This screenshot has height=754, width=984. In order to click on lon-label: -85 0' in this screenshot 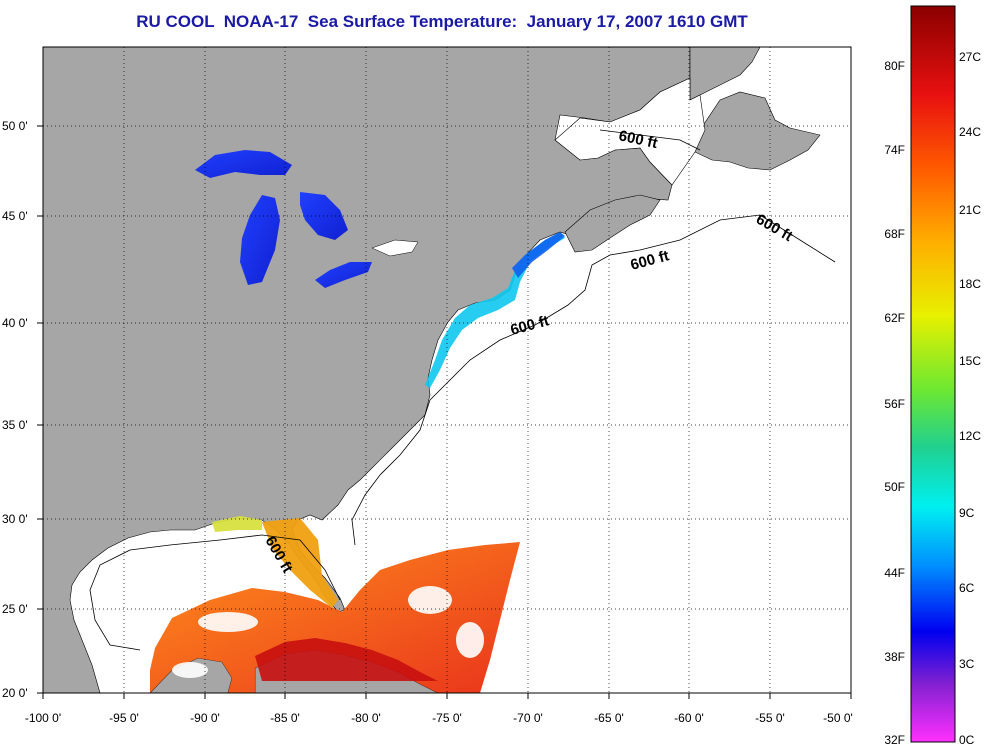, I will do `click(285, 718)`.